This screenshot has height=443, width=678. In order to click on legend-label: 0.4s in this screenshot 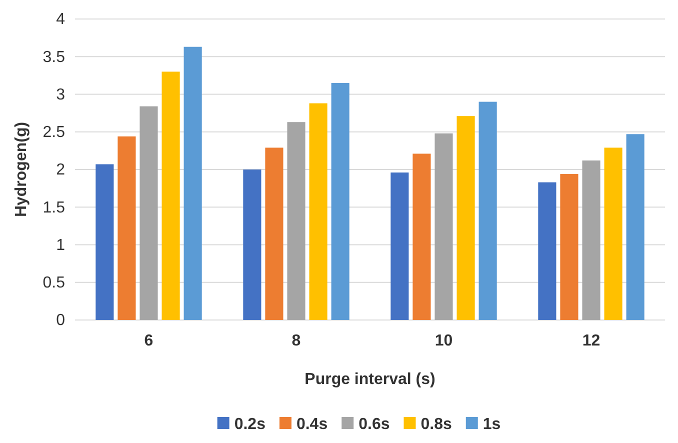, I will do `click(312, 424)`.